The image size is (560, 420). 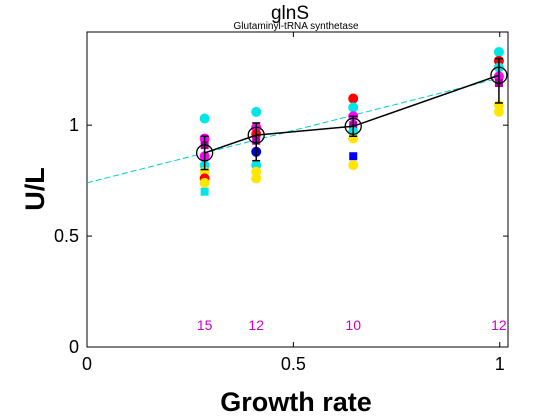 I want to click on y-axis-label: U/L, so click(x=35, y=189).